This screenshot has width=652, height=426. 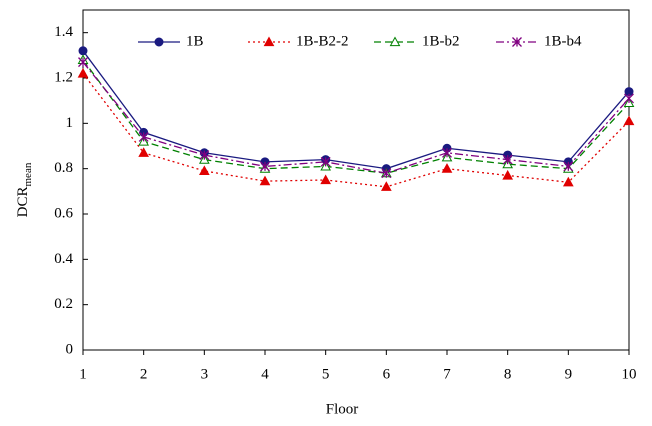 I want to click on y-axis-label-subscript: mean, so click(x=28, y=174).